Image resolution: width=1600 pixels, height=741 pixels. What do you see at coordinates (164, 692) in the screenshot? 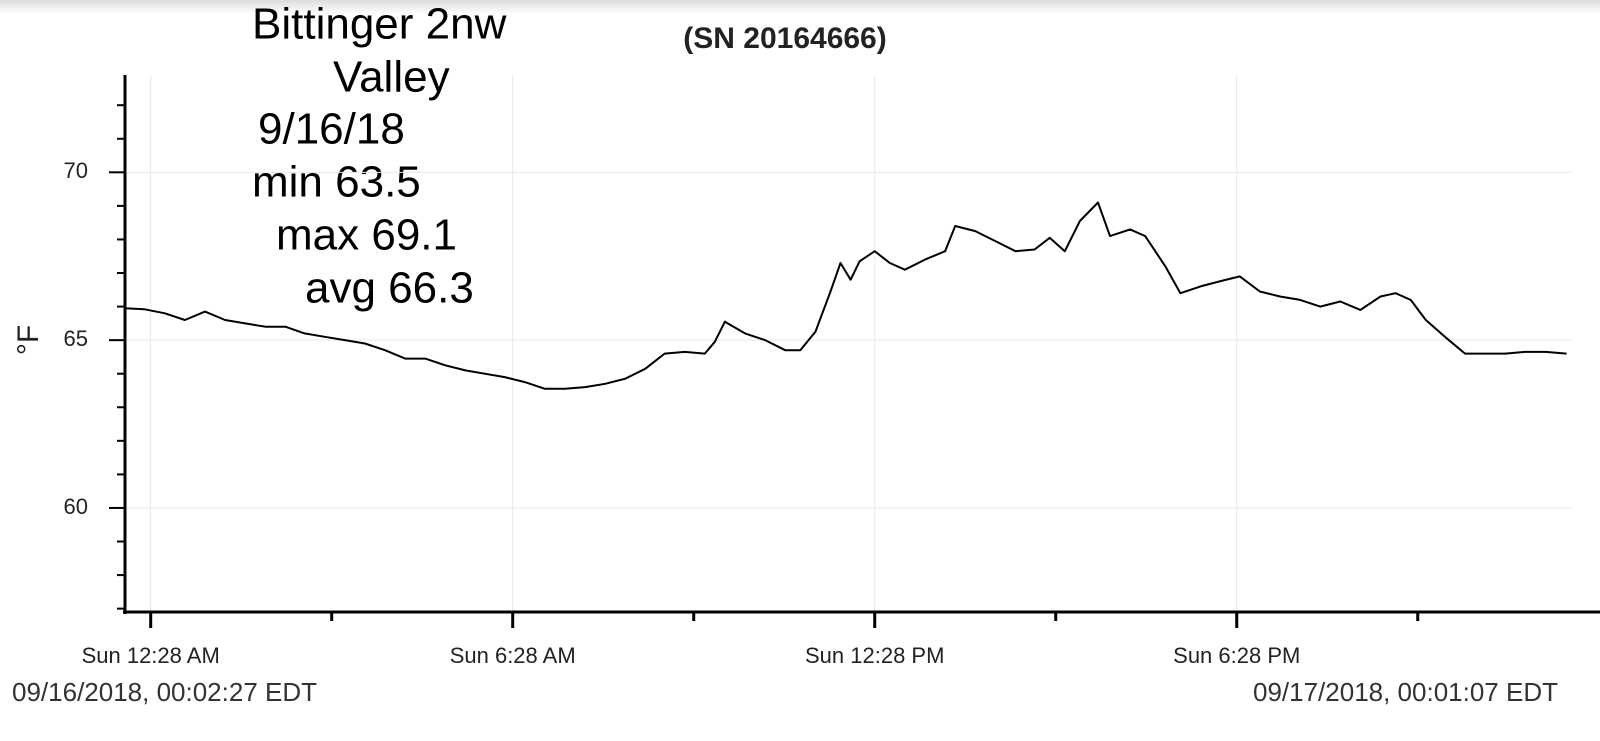
I see `start-time: 09/16/2018, 00:02:27 EDT` at bounding box center [164, 692].